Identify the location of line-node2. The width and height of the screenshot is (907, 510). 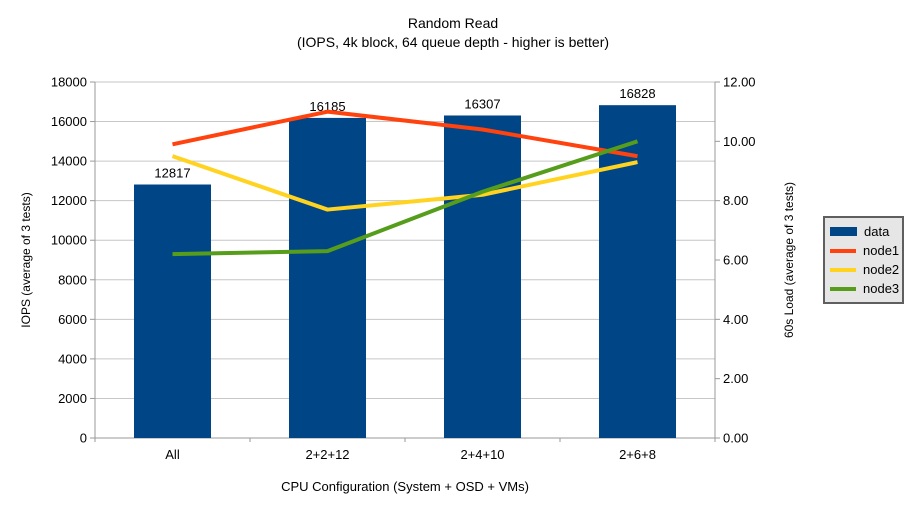
(404, 183).